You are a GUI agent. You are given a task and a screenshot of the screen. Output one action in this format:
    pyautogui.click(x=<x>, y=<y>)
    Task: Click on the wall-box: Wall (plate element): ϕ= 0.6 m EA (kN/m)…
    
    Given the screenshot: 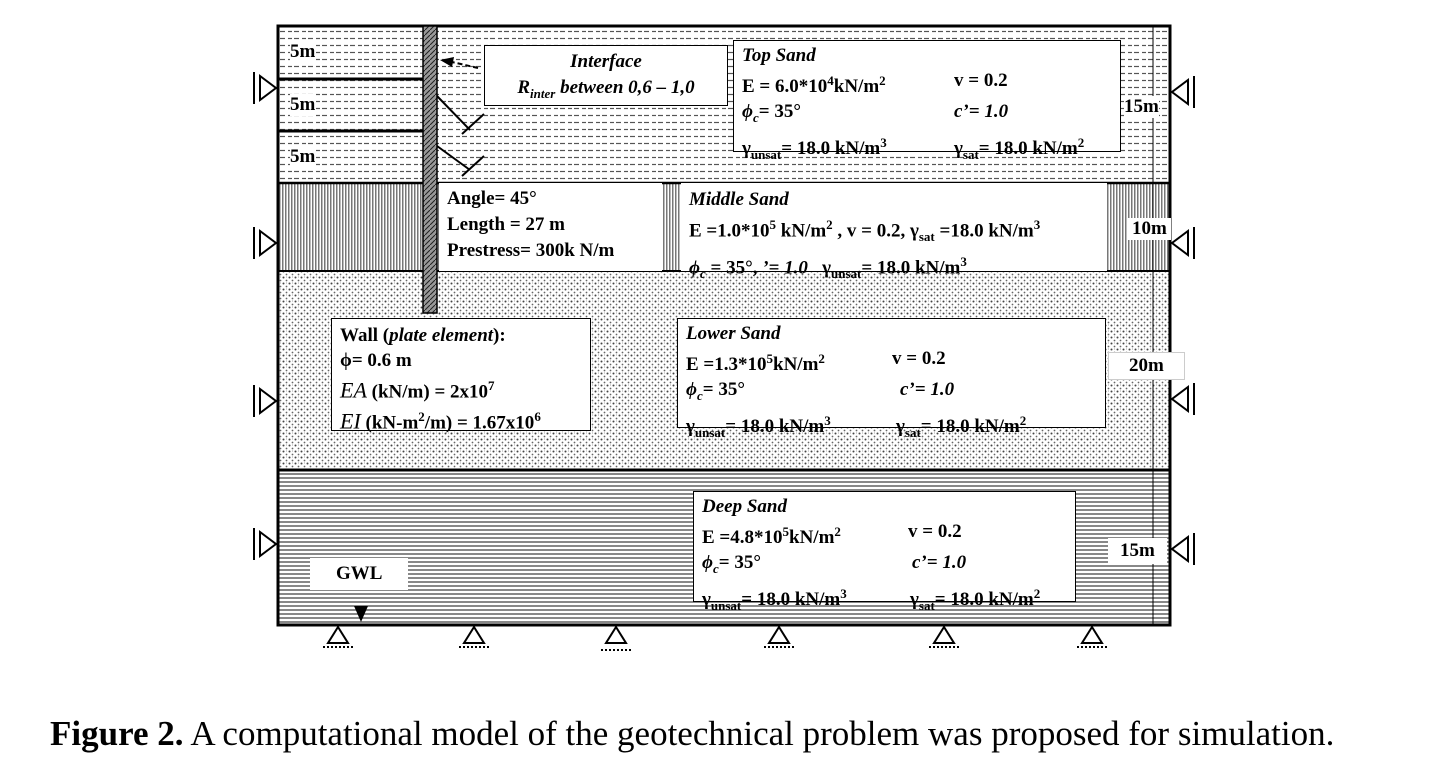 What is the action you would take?
    pyautogui.click(x=461, y=376)
    